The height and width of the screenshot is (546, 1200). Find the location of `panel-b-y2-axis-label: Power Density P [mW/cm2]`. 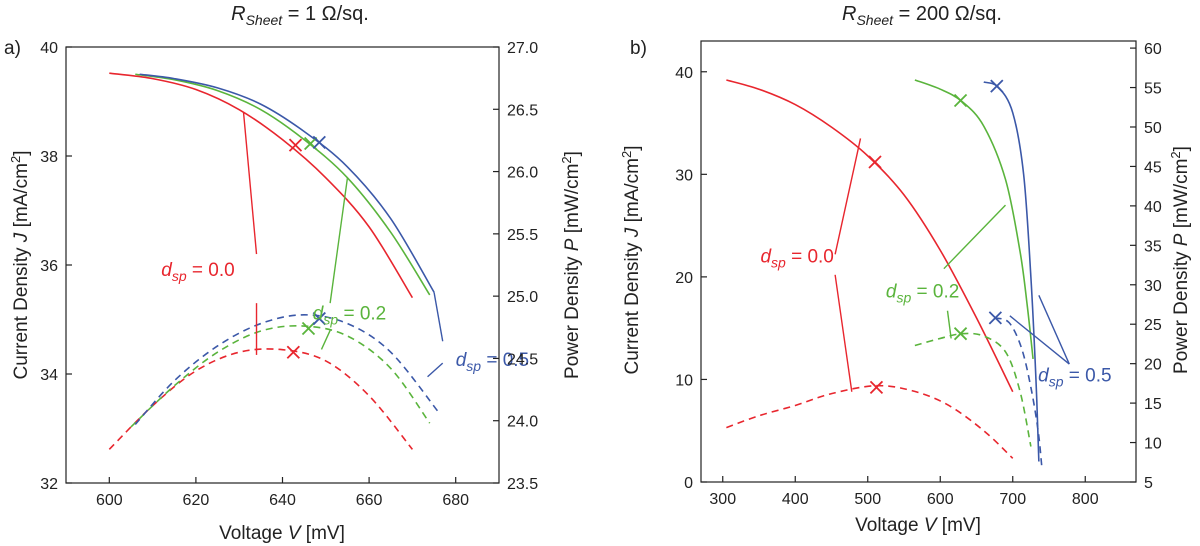

panel-b-y2-axis-label: Power Density P [mW/cm2] is located at coordinates (1180, 260).